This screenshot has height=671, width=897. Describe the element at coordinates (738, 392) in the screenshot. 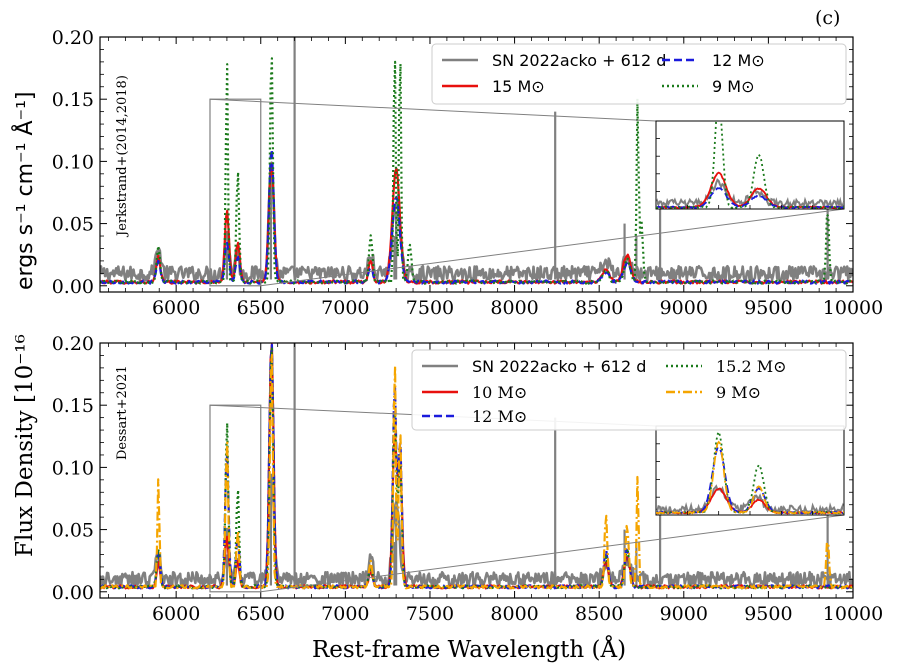

I see `legend-label-4: 9 M⊙` at that location.